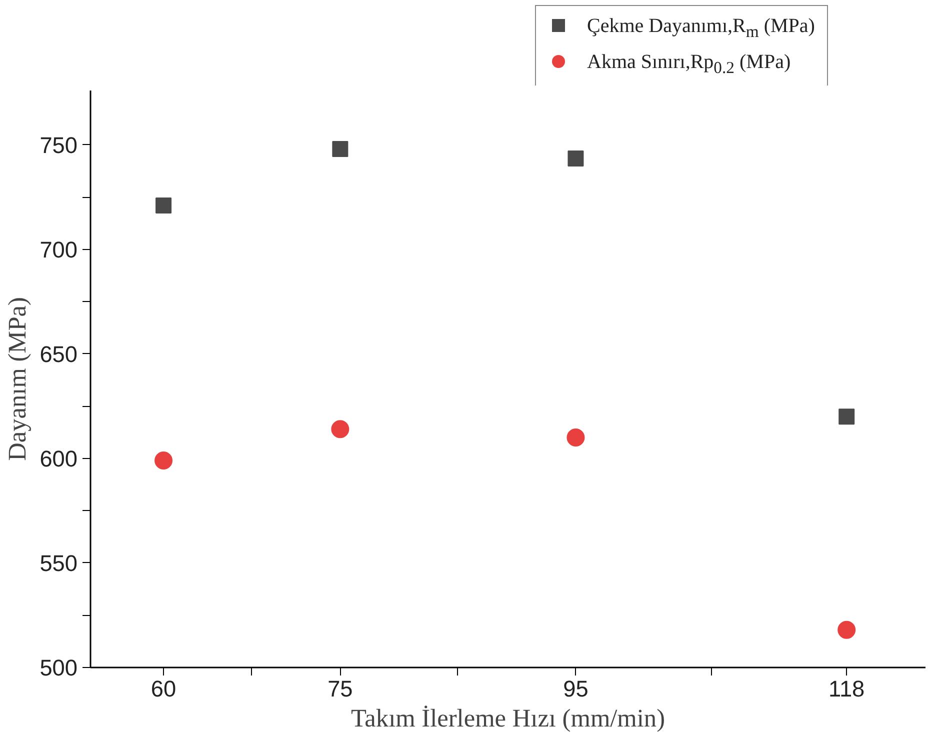 This screenshot has height=737, width=936. Describe the element at coordinates (59, 563) in the screenshot. I see `y-tick-label: 550` at that location.